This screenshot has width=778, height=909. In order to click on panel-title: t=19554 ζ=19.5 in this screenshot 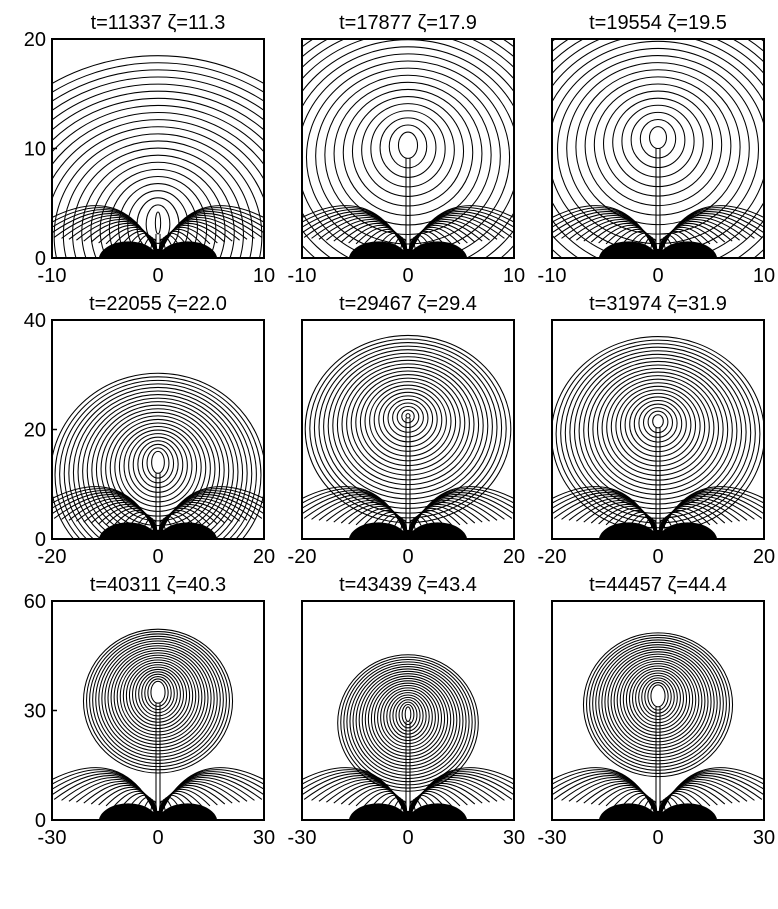, I will do `click(658, 23)`.